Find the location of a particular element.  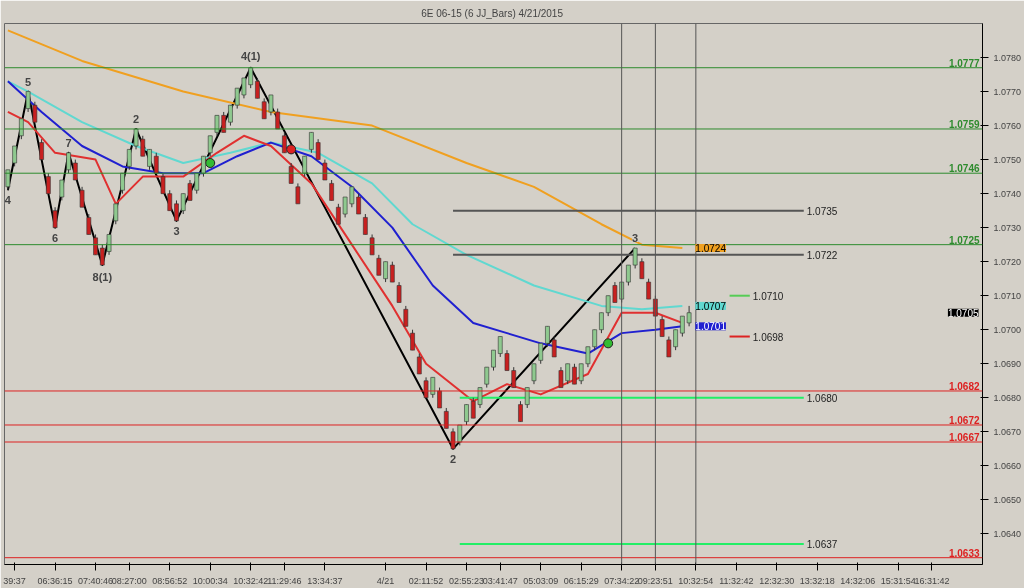

x-tick-label: 11:29:46 is located at coordinates (284, 580).